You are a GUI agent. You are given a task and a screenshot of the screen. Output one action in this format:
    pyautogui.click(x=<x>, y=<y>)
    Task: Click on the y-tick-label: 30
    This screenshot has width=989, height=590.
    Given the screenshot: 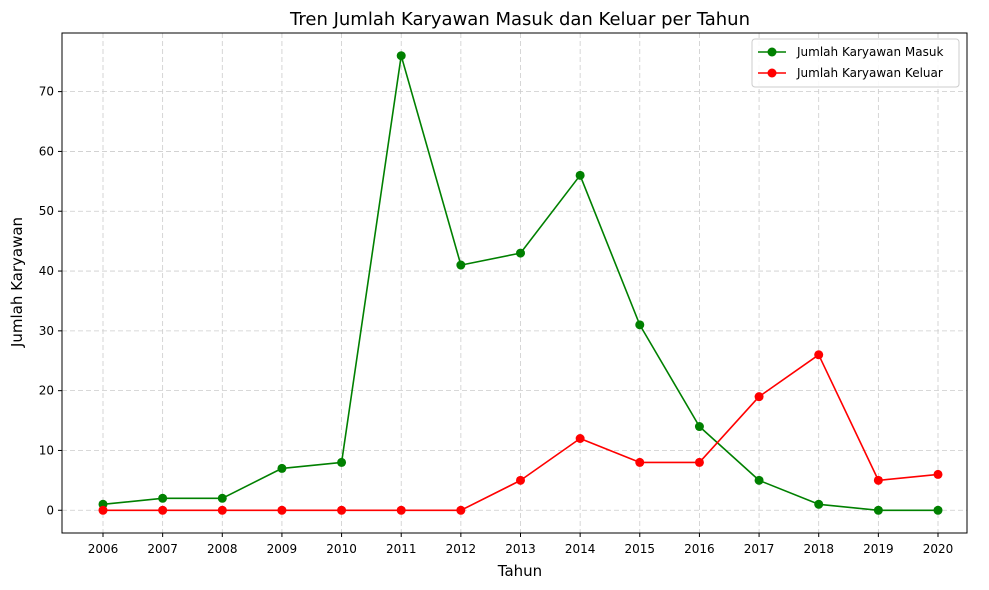 What is the action you would take?
    pyautogui.click(x=46, y=331)
    